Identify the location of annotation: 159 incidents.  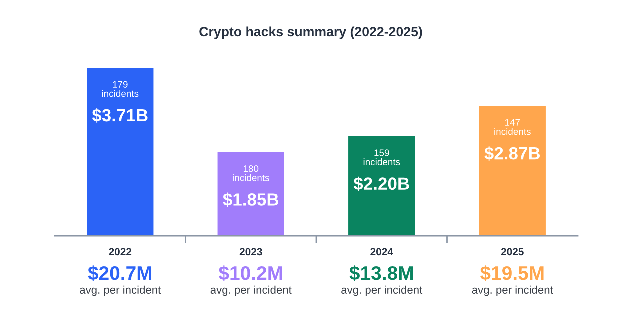
(382, 158).